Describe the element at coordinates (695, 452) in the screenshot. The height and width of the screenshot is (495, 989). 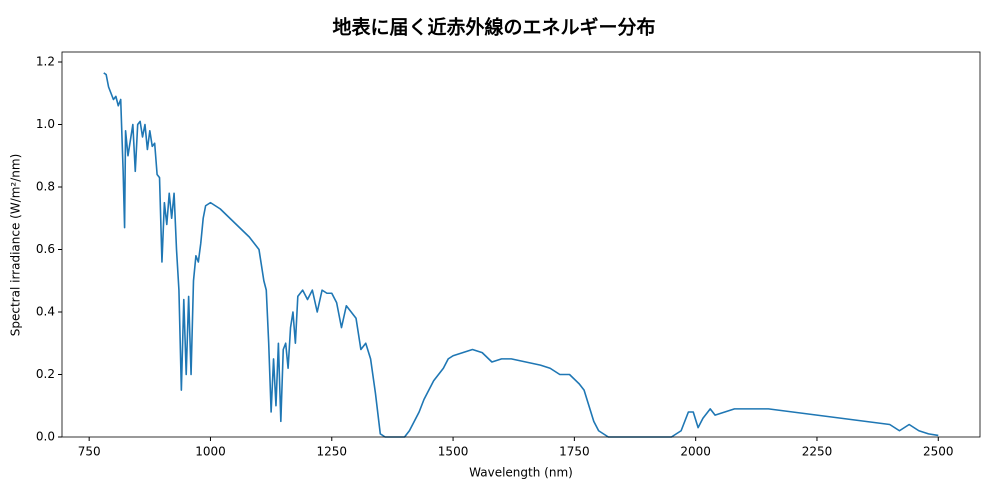
I see `x-tick-label: 2000` at that location.